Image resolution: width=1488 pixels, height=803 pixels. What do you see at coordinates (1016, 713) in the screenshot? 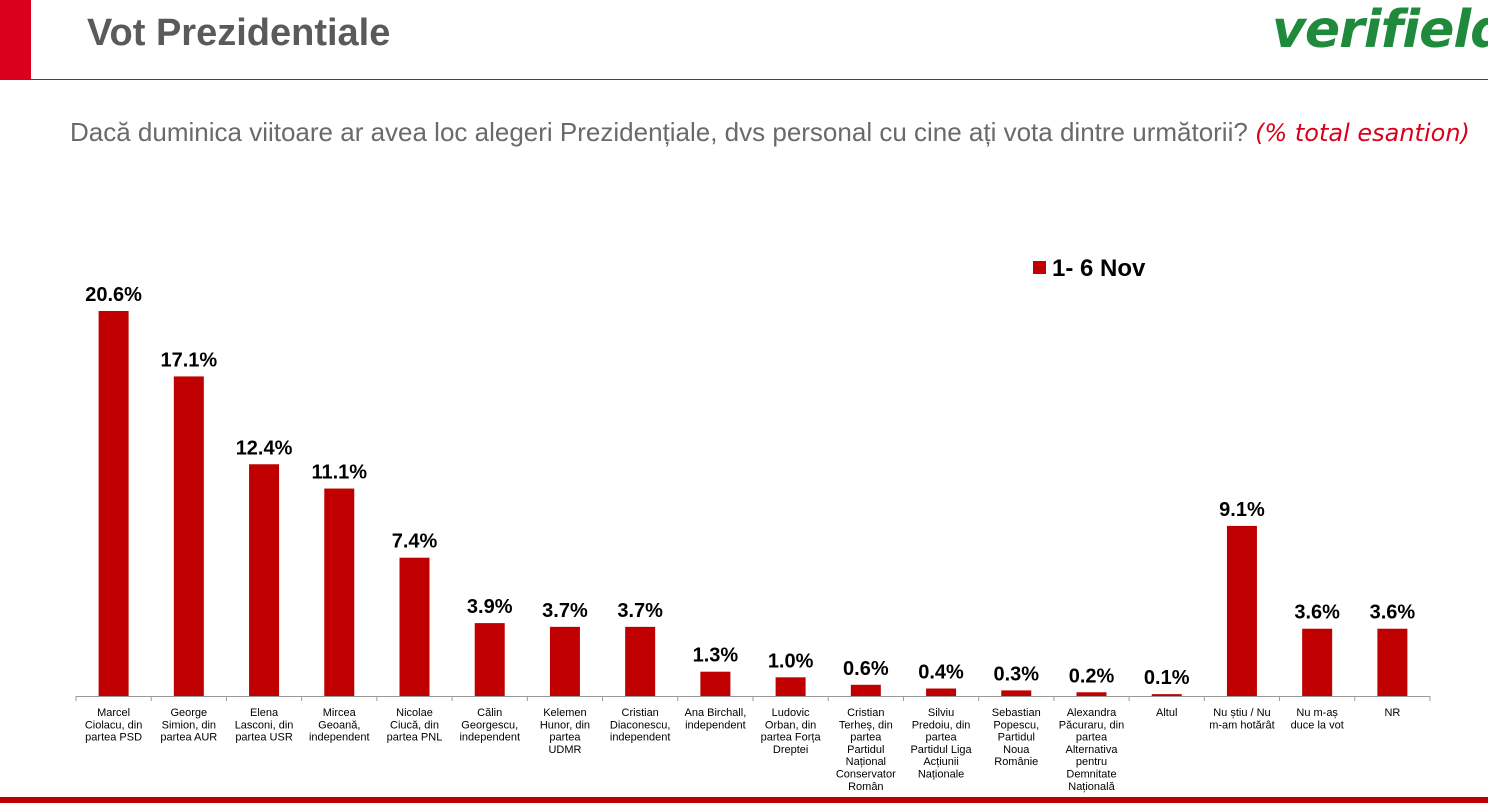
I see `category-label: Sebastian` at bounding box center [1016, 713].